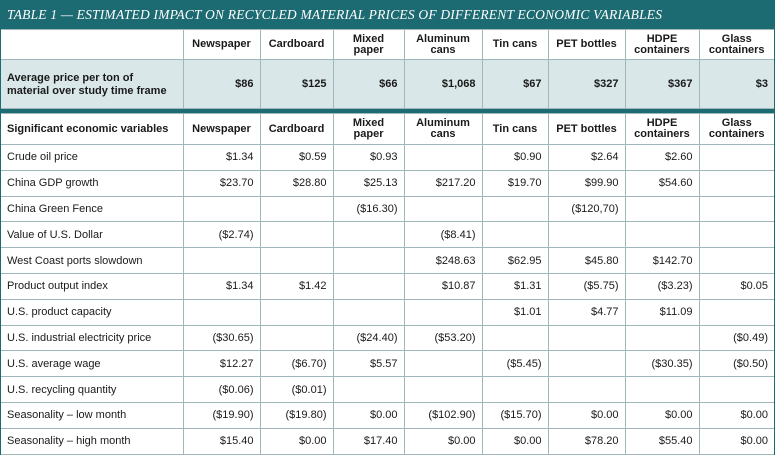 This screenshot has height=455, width=775. I want to click on value-cell: ($8.41), so click(443, 235).